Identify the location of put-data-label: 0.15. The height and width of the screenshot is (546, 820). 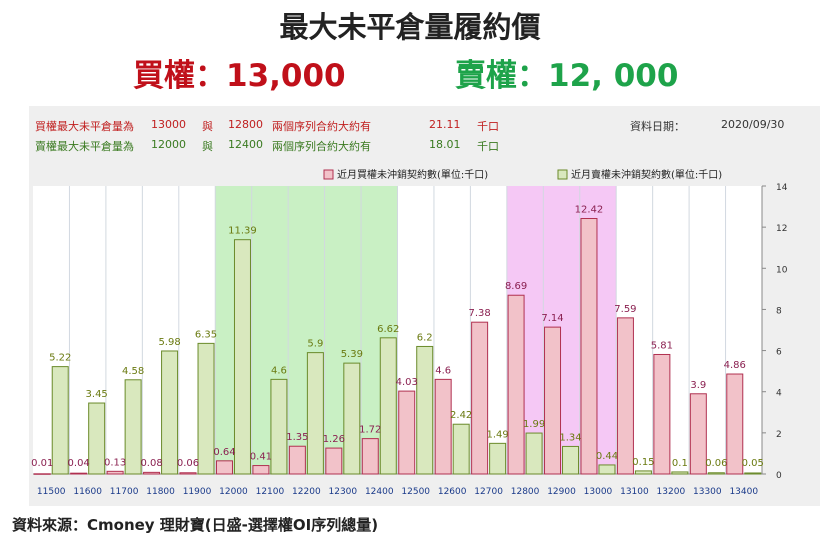
(643, 462).